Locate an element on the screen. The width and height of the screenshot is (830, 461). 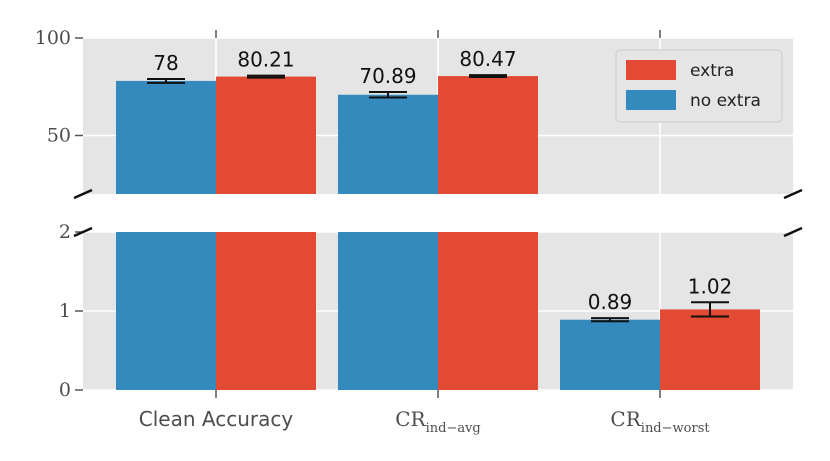
lower-y-tick-label: 1 is located at coordinates (65, 311).